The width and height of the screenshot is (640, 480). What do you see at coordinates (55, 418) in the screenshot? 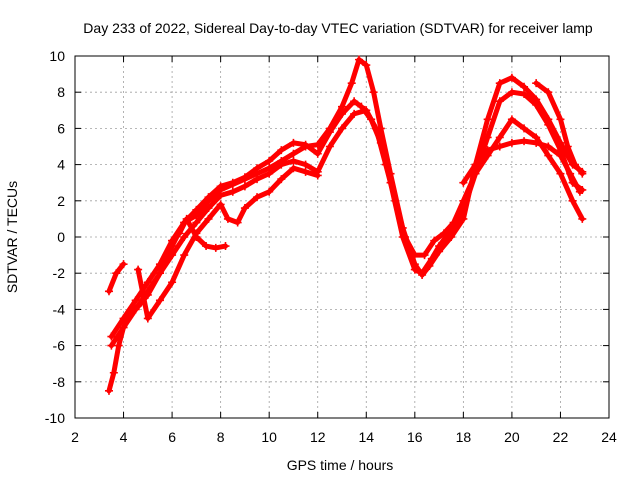
I see `y-tick-label: -10` at bounding box center [55, 418].